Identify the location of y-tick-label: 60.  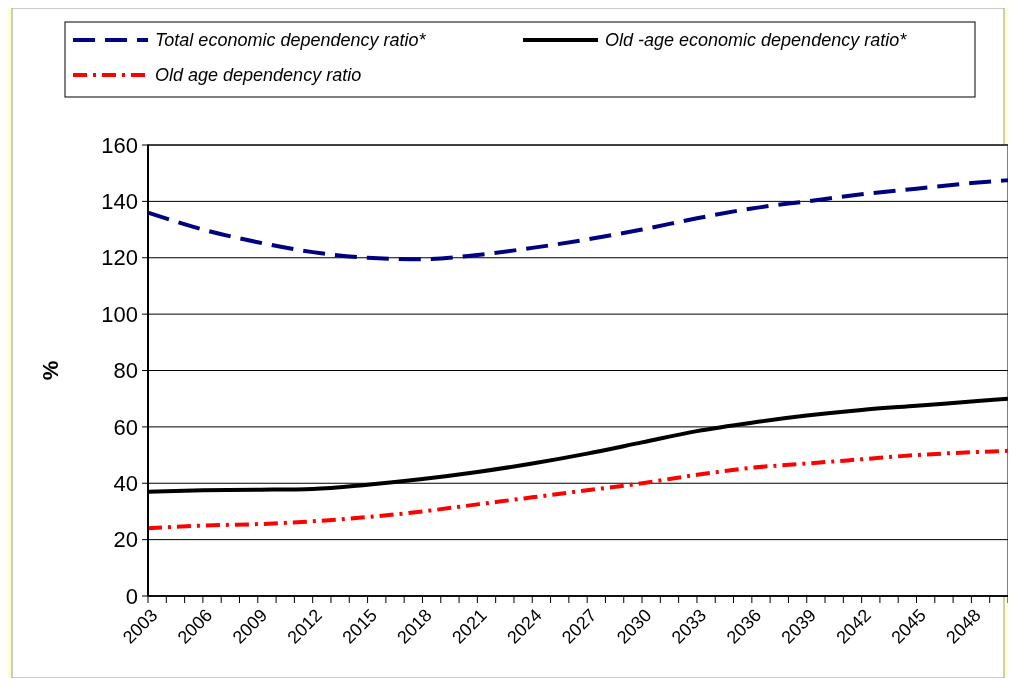
(125, 427).